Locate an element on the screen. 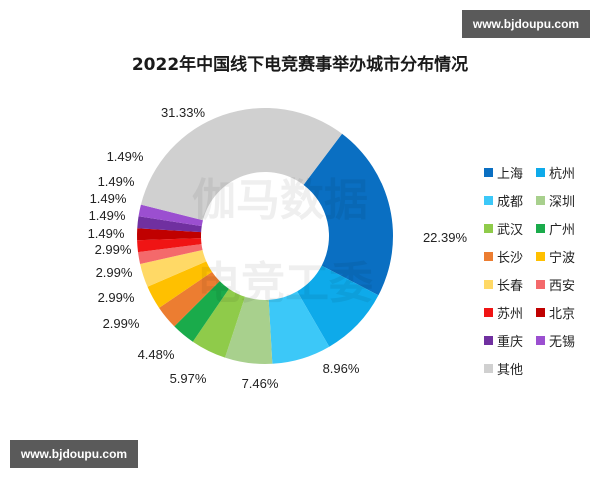 Image resolution: width=600 pixels, height=480 pixels. data-label-其他: 31.33% is located at coordinates (183, 112).